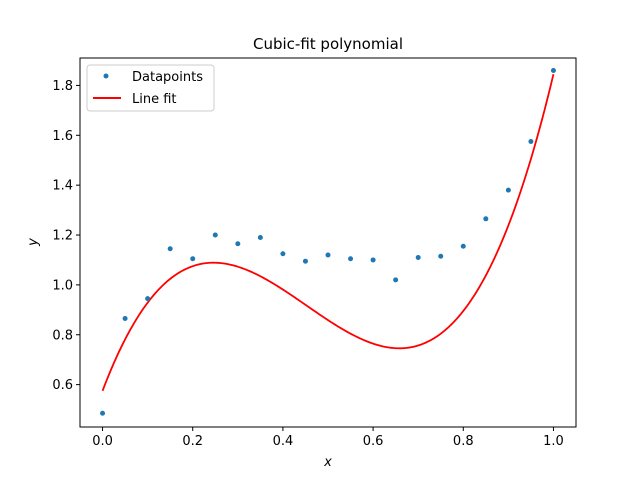 The image size is (640, 480). What do you see at coordinates (102, 441) in the screenshot?
I see `x-tick-label: 0.0` at bounding box center [102, 441].